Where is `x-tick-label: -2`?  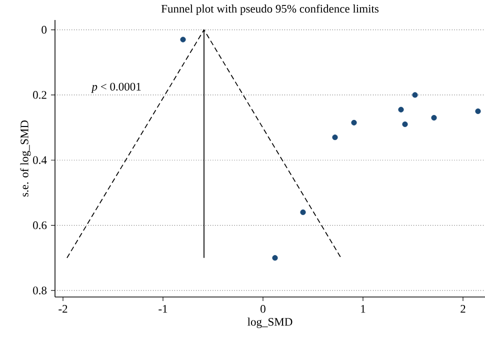
x-tick-label: -2 is located at coordinates (63, 309).